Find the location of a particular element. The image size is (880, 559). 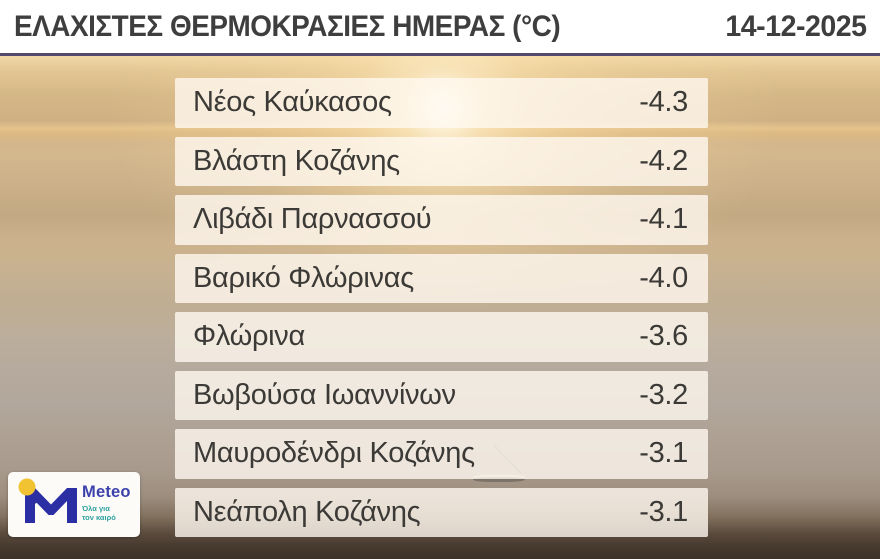

meteo-logo: Meteo Όλα για τον καιρό is located at coordinates (74, 504).